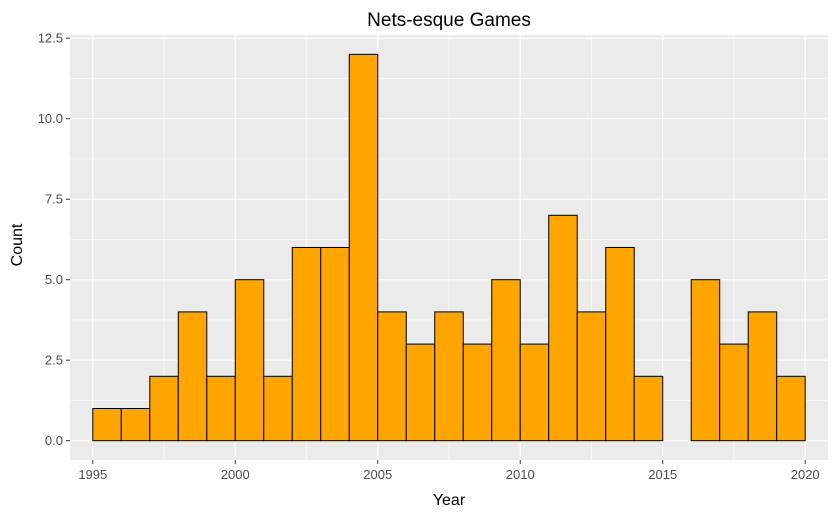 Image resolution: width=838 pixels, height=518 pixels. What do you see at coordinates (805, 474) in the screenshot?
I see `x-tick-label: 2020` at bounding box center [805, 474].